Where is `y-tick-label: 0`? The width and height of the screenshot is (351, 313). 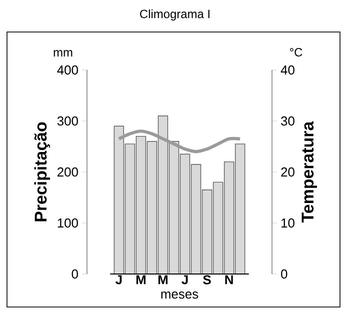 y-tick-label: 0 is located at coordinates (75, 274).